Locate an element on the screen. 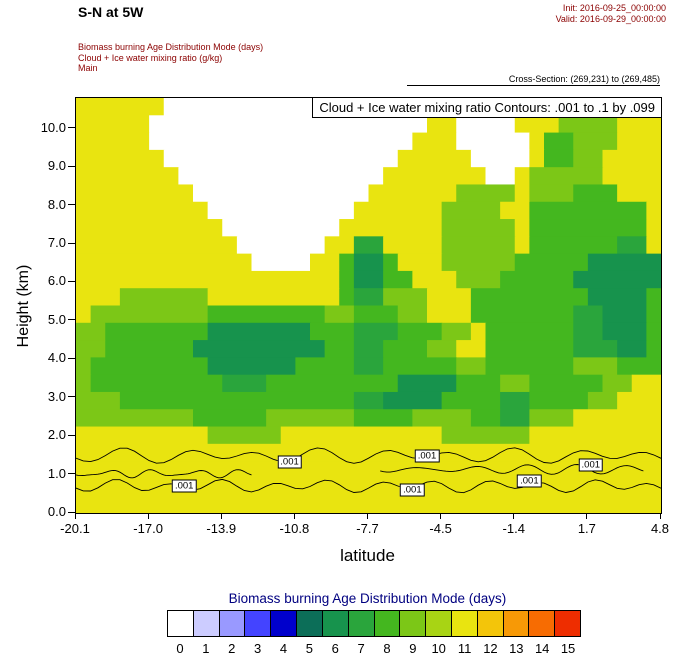  colorbar-tick-label: 15 is located at coordinates (568, 648).